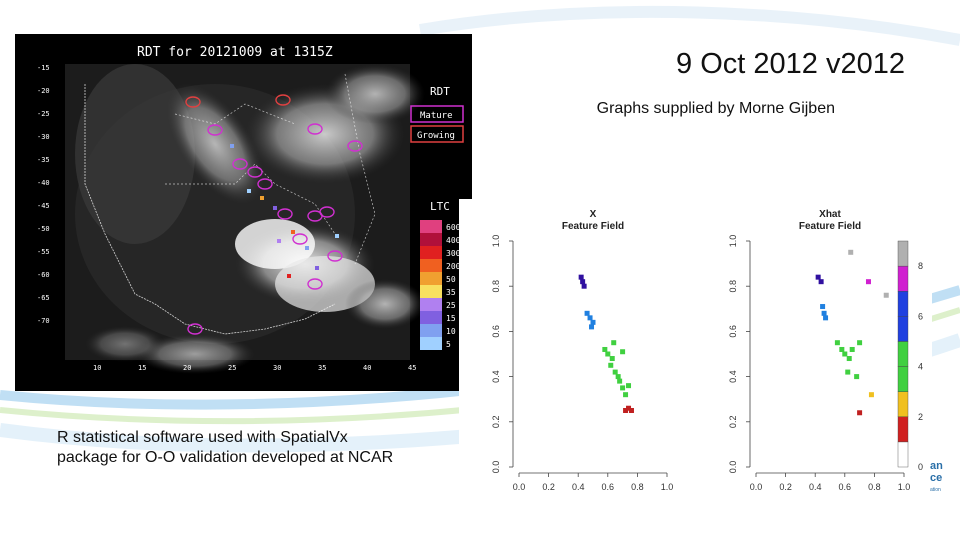  Describe the element at coordinates (43, 137) in the screenshot. I see `lat-label: -30` at that location.